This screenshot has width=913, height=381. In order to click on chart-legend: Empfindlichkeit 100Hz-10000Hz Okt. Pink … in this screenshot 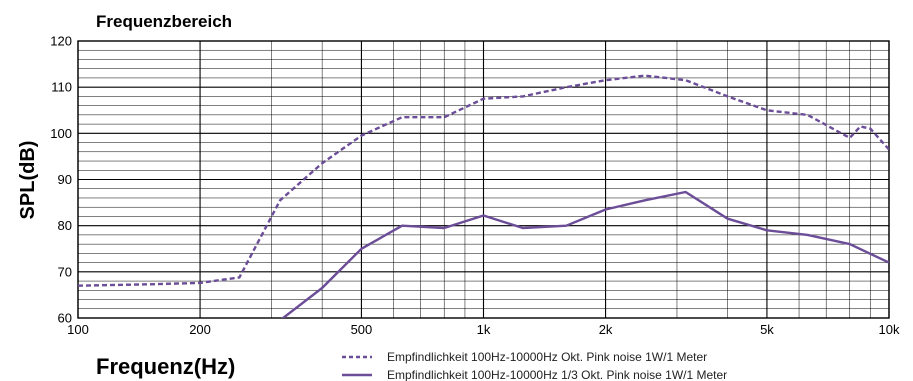, I will do `click(534, 365)`.